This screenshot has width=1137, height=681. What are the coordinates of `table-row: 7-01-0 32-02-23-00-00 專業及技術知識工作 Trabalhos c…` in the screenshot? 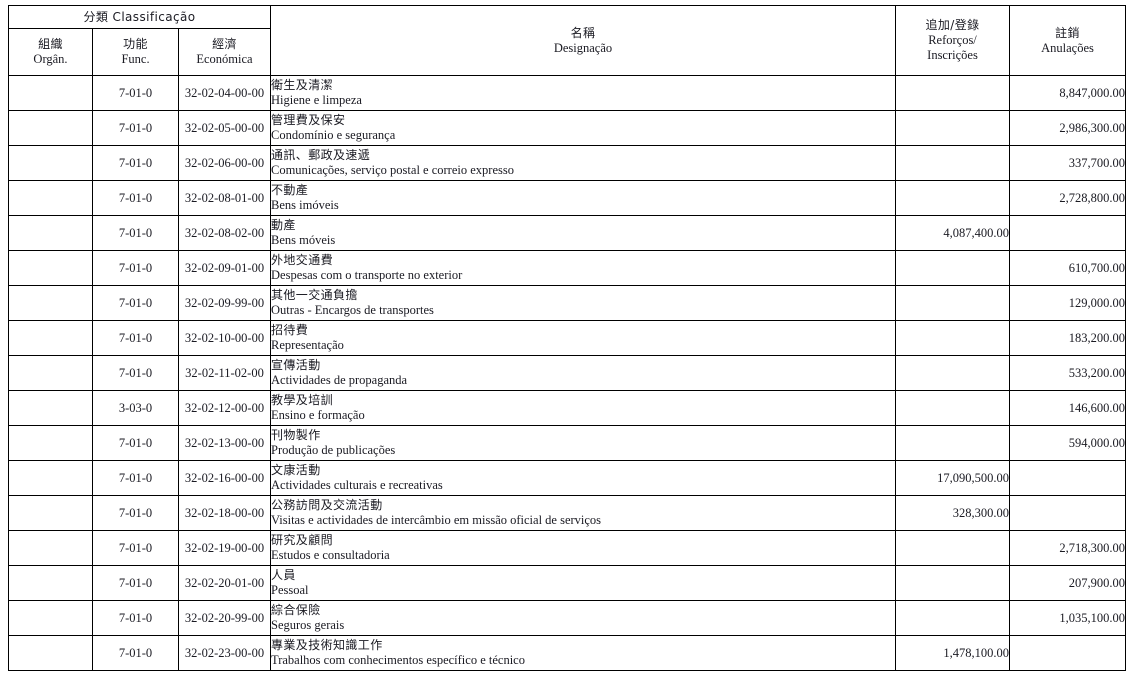 It's located at (567, 653).